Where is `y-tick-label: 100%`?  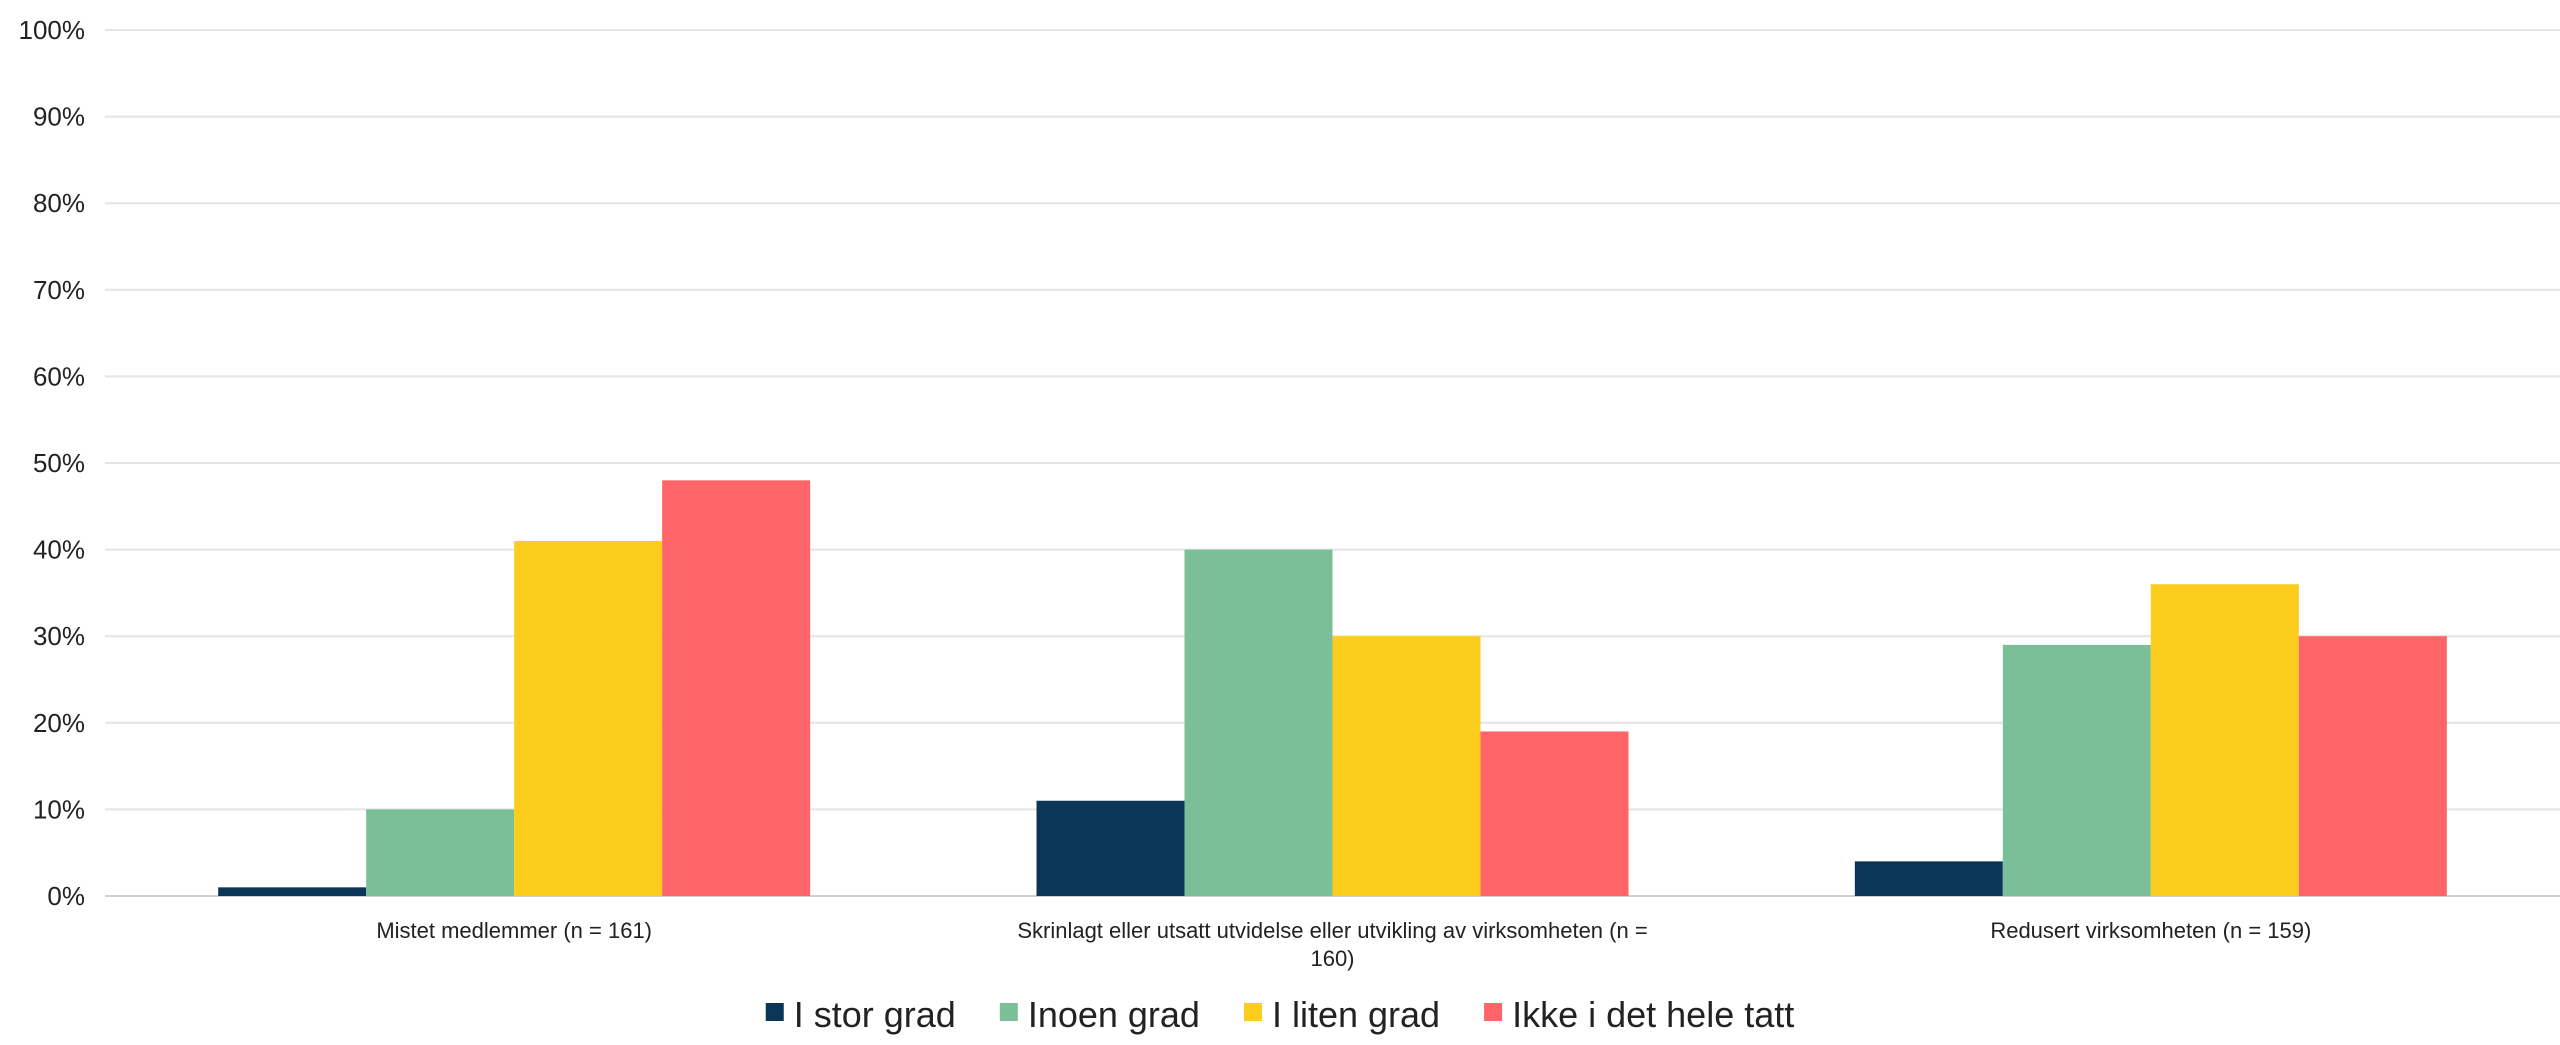 y-tick-label: 100% is located at coordinates (52, 30).